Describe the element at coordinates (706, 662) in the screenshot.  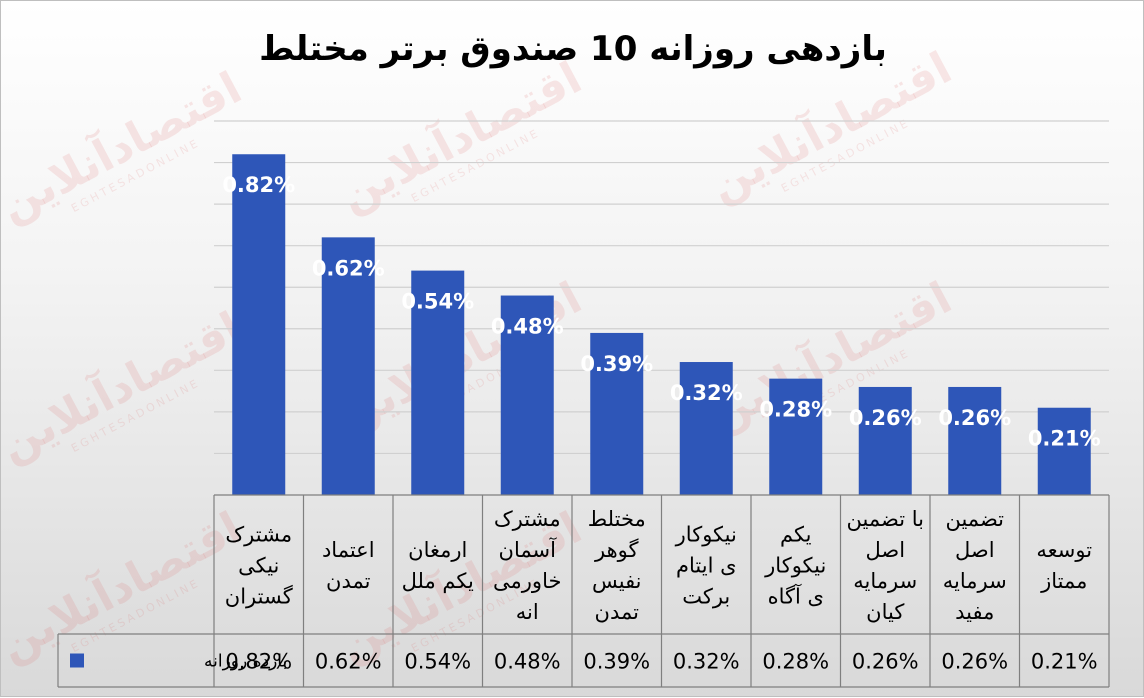
I see `table-value-cell: 0.32%` at that location.